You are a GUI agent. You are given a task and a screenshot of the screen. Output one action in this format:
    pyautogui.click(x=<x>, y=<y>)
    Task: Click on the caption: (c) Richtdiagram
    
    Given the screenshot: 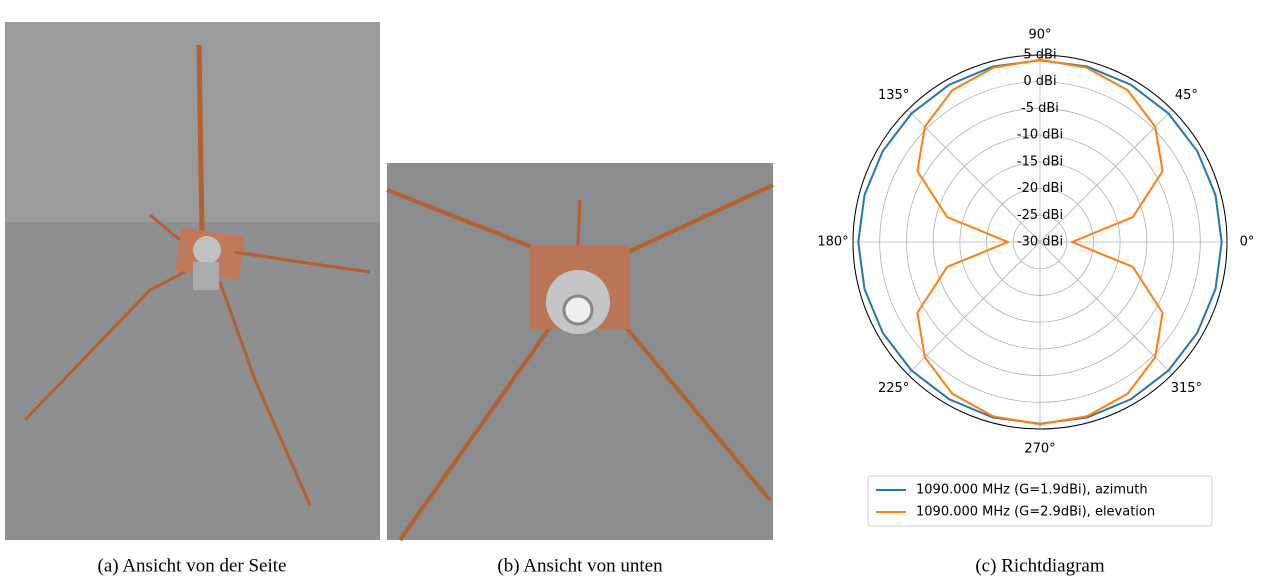 What is the action you would take?
    pyautogui.click(x=1039, y=565)
    